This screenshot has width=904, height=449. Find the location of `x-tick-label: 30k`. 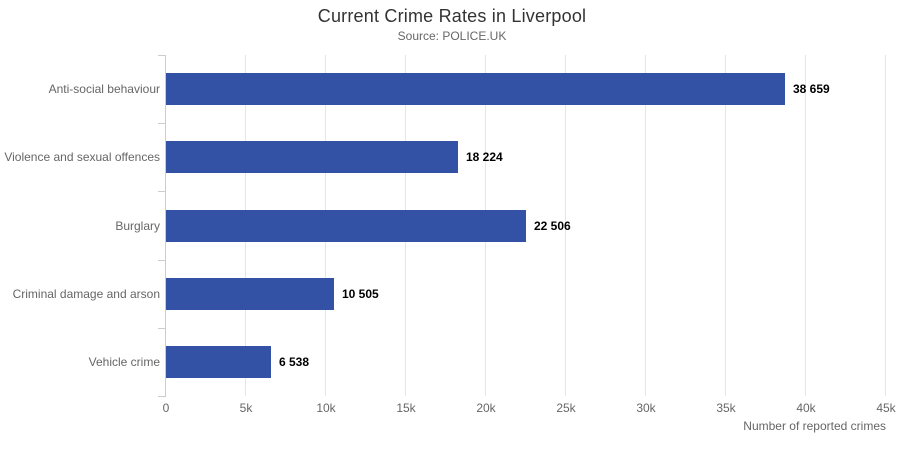

x-tick-label: 30k is located at coordinates (646, 408).